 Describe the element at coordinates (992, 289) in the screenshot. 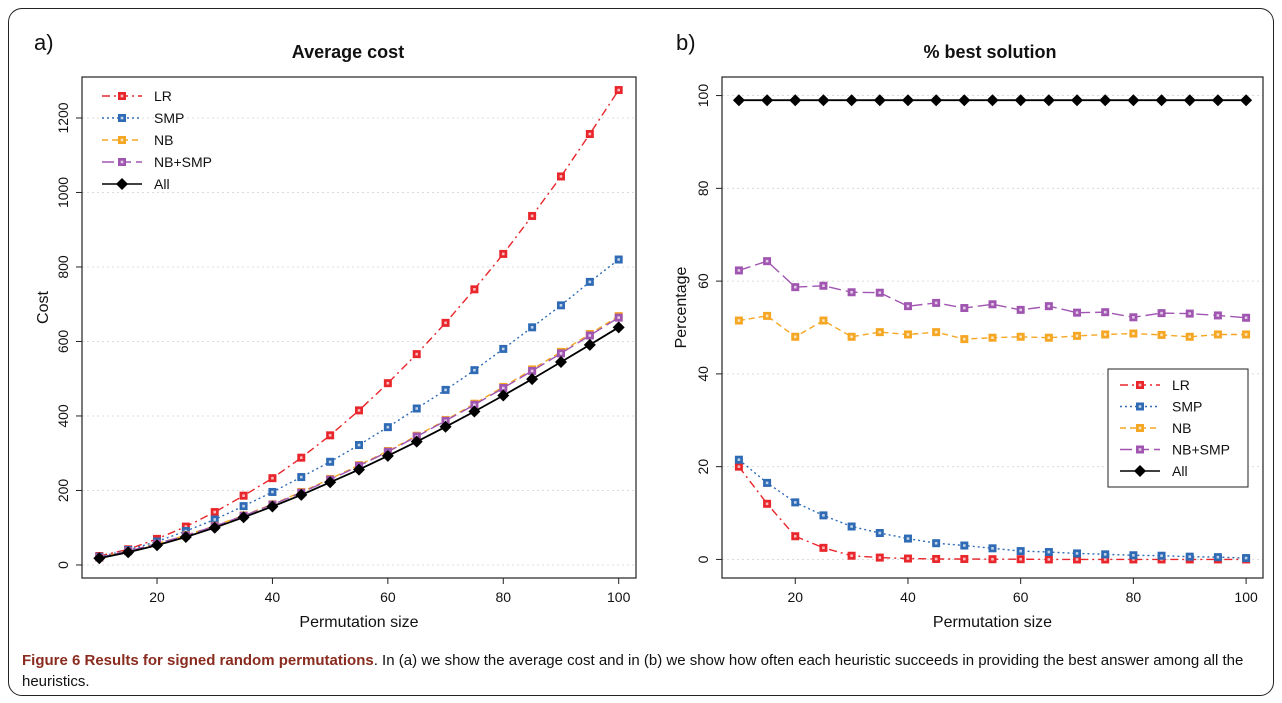

I see `series-nb-smp` at that location.